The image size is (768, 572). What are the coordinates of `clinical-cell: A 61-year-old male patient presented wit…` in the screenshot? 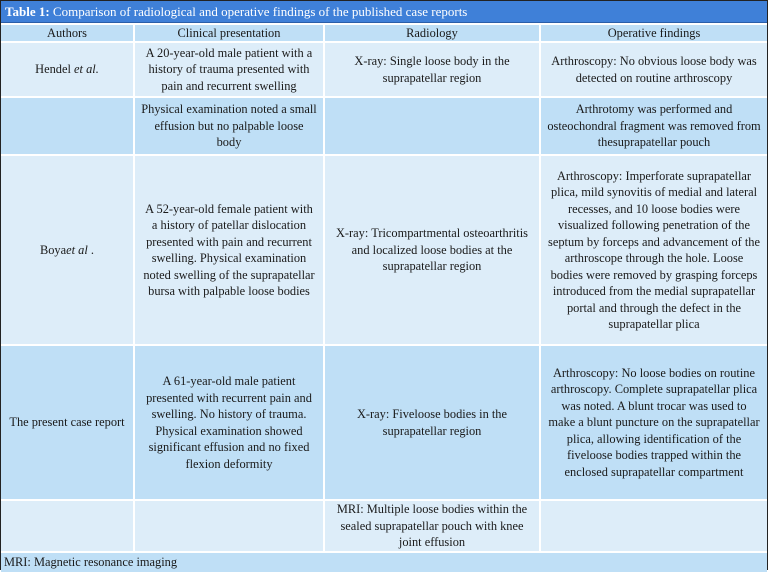 It's located at (229, 422).